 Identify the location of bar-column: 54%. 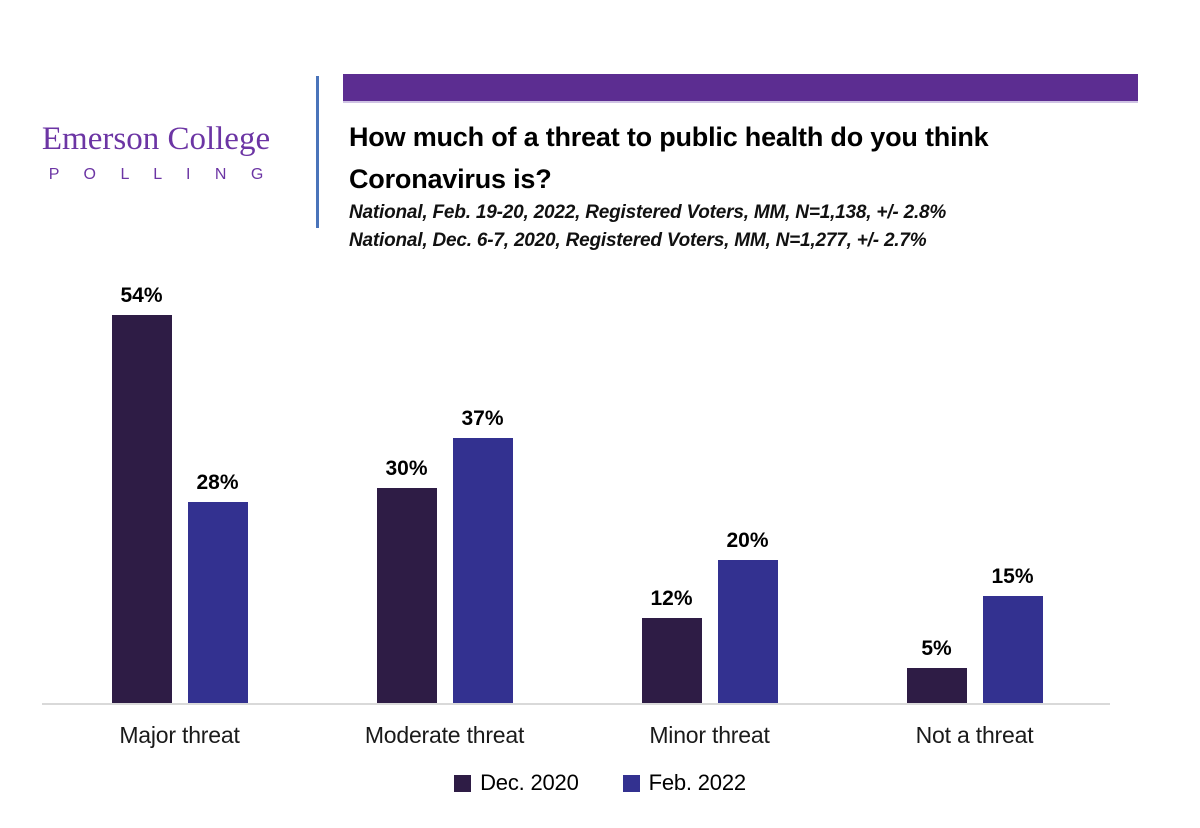
(141, 494).